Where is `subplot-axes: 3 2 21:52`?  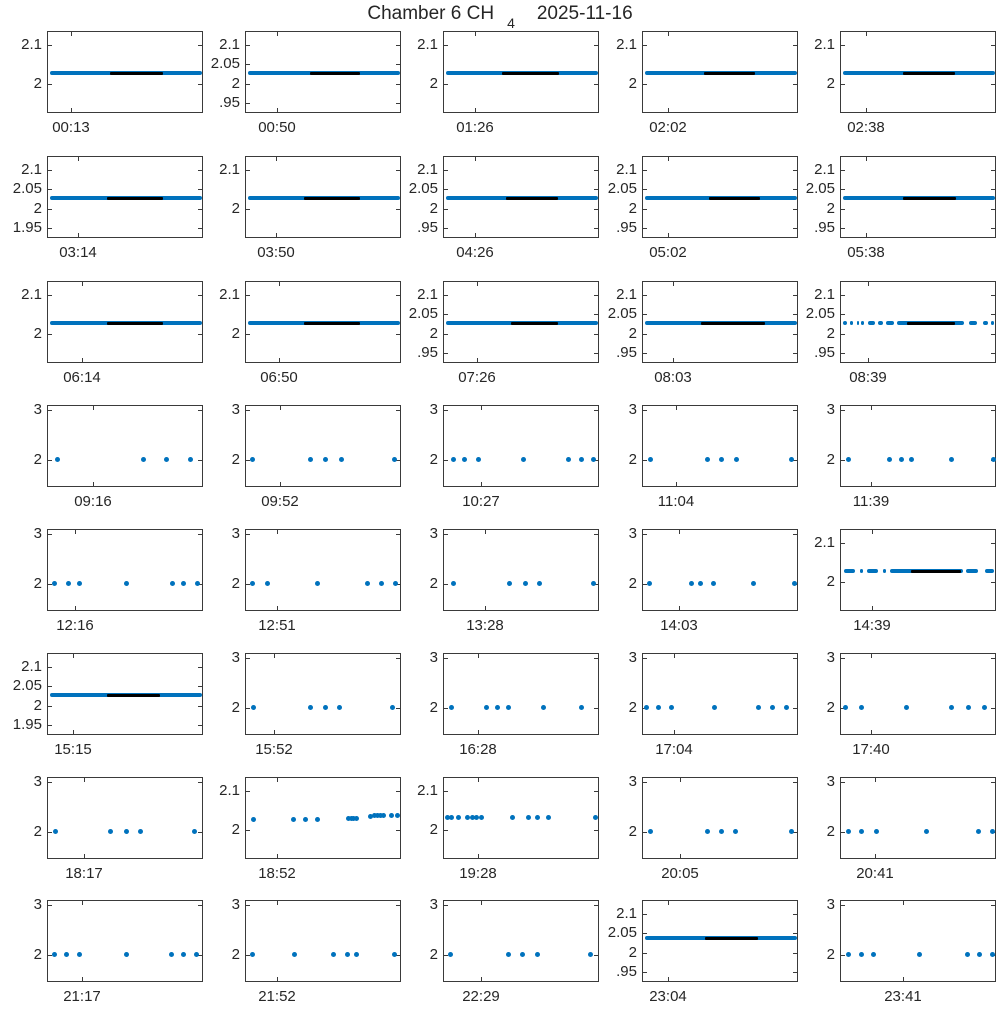
subplot-axes: 3 2 21:52 is located at coordinates (316, 950).